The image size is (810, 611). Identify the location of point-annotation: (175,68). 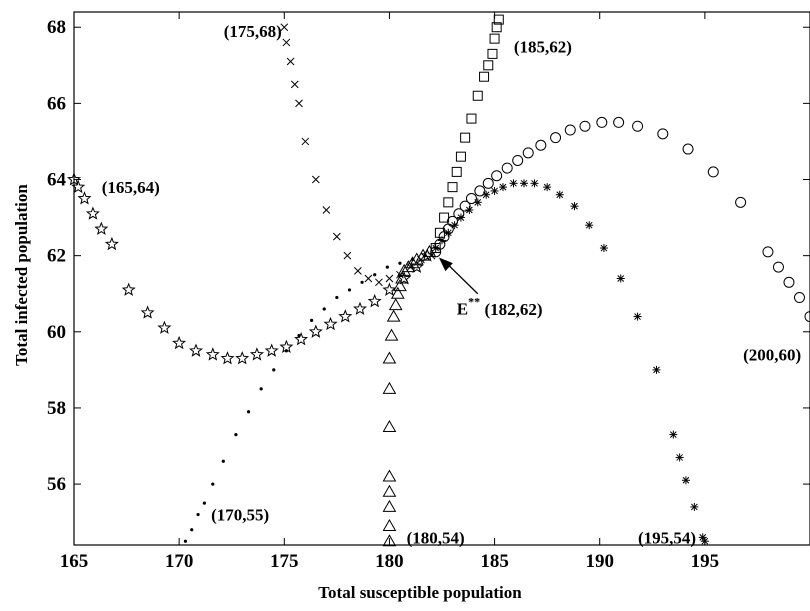
(253, 31).